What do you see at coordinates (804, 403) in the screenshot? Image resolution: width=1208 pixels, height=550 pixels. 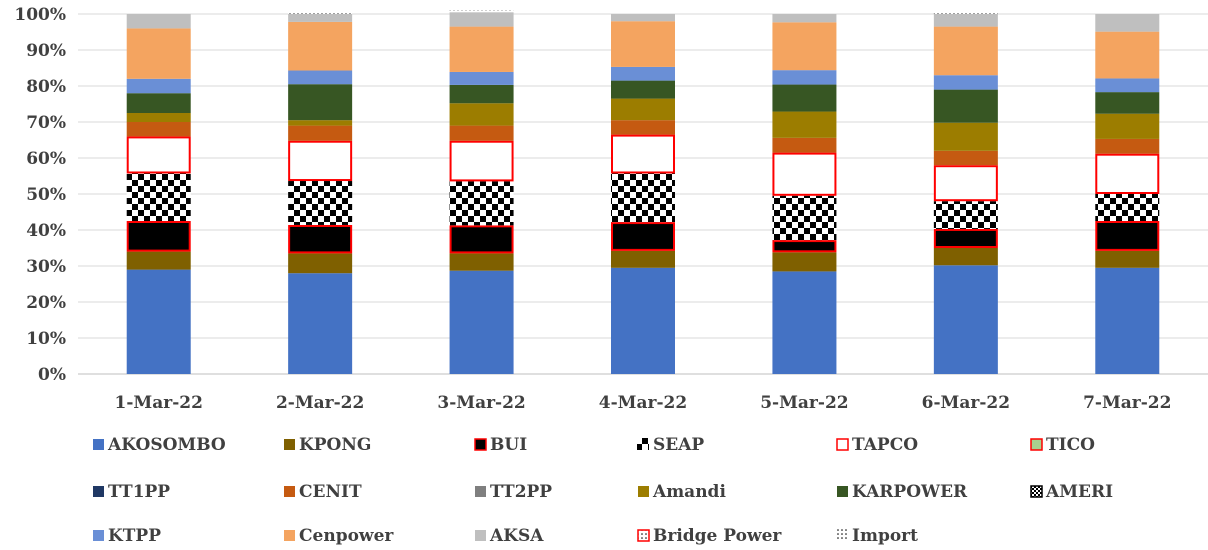 I see `x-tick-label: 5-Mar-22` at bounding box center [804, 403].